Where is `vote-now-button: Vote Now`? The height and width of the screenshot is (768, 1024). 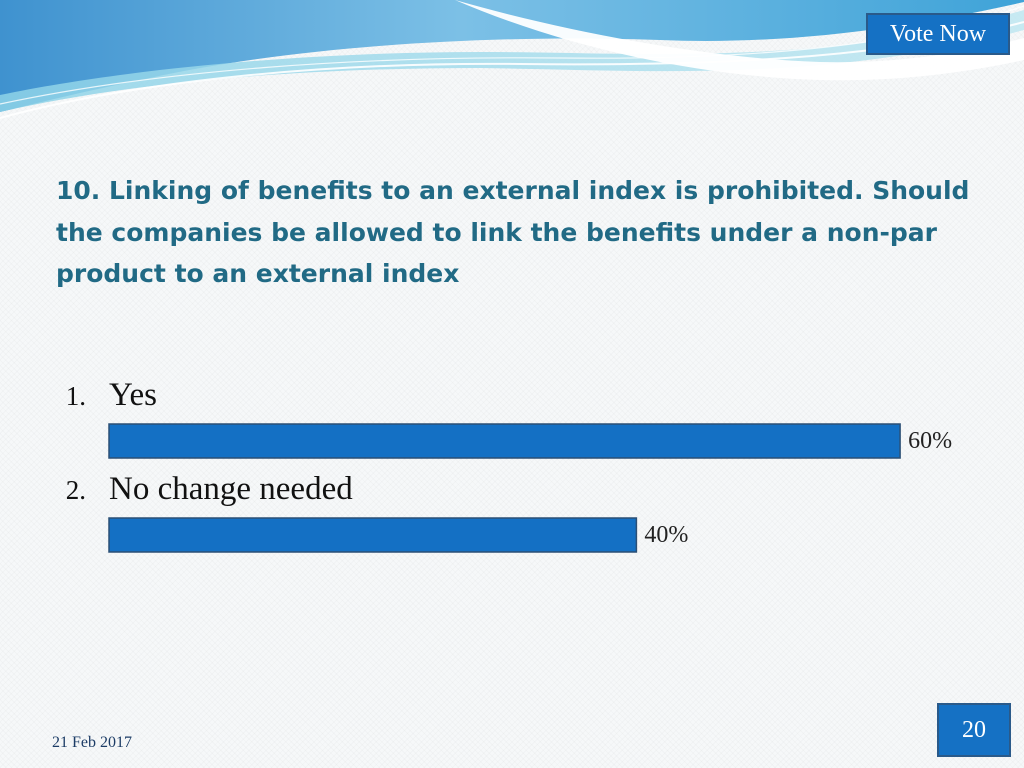
vote-now-button: Vote Now is located at coordinates (938, 34).